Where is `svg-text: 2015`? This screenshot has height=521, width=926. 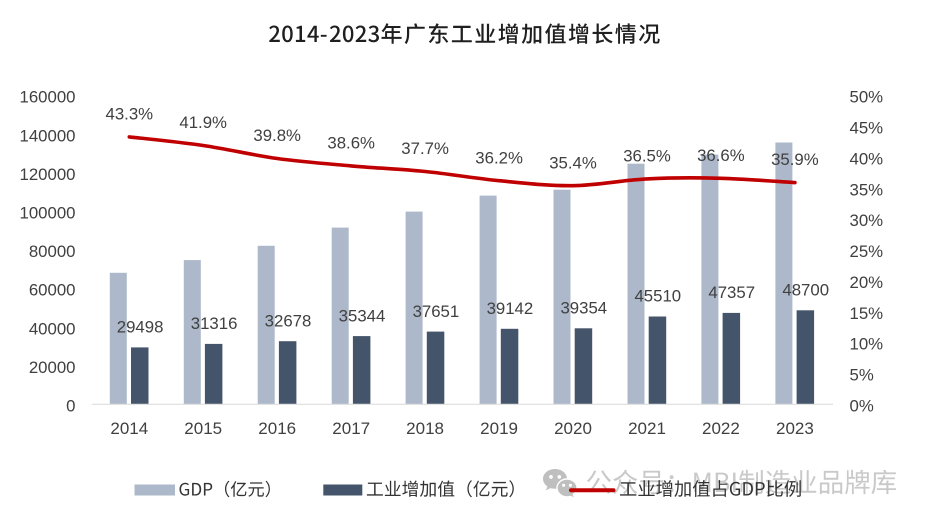
svg-text: 2015 is located at coordinates (203, 428).